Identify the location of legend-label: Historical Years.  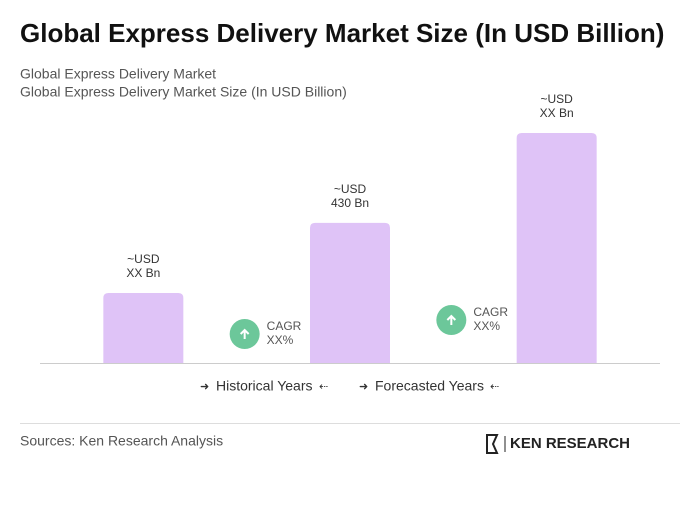
(264, 386).